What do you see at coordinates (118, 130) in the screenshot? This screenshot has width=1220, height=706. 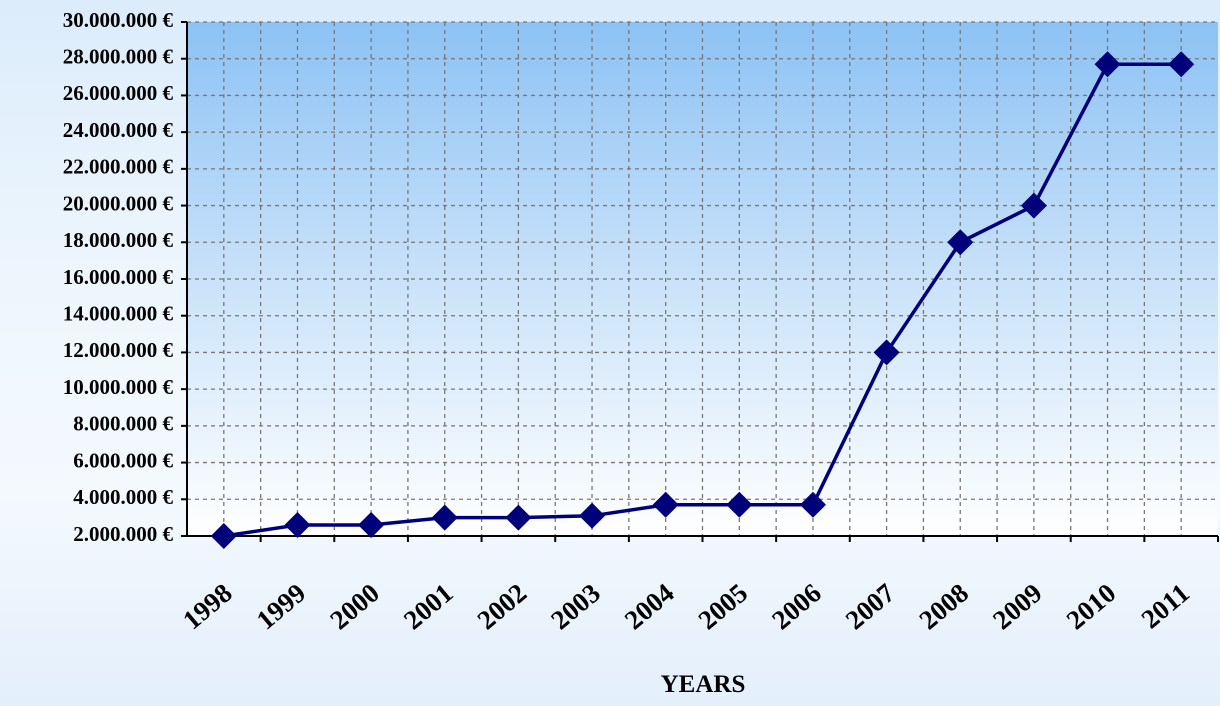 I see `y-tick-label: 24.000.000 €` at bounding box center [118, 130].